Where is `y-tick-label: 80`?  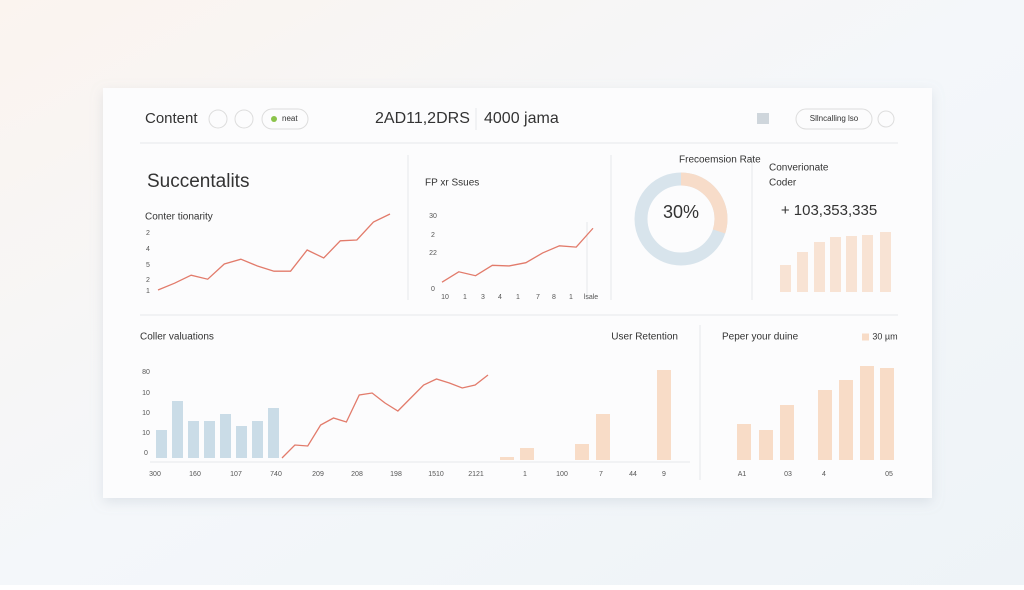 y-tick-label: 80 is located at coordinates (146, 372).